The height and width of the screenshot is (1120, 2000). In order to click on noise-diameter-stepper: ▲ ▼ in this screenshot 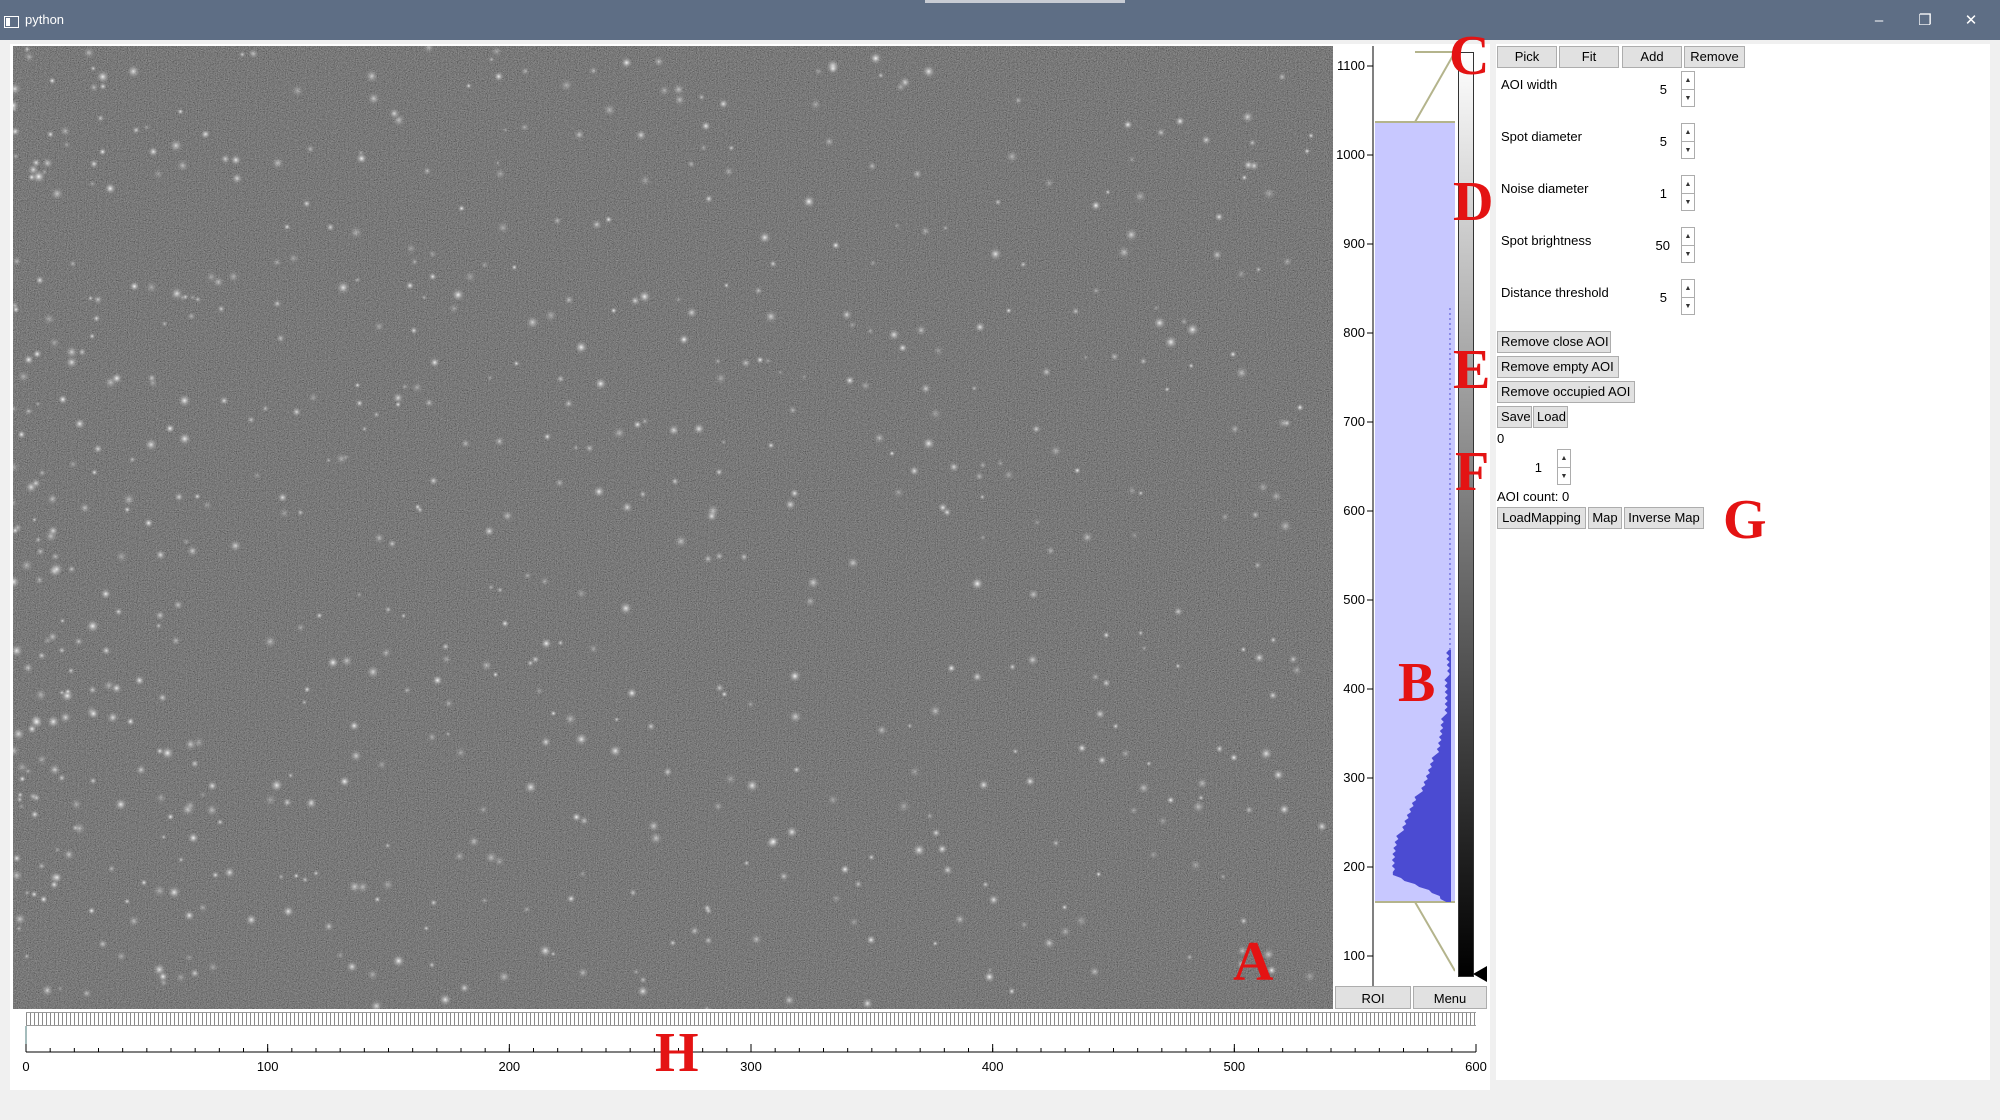, I will do `click(1688, 193)`.